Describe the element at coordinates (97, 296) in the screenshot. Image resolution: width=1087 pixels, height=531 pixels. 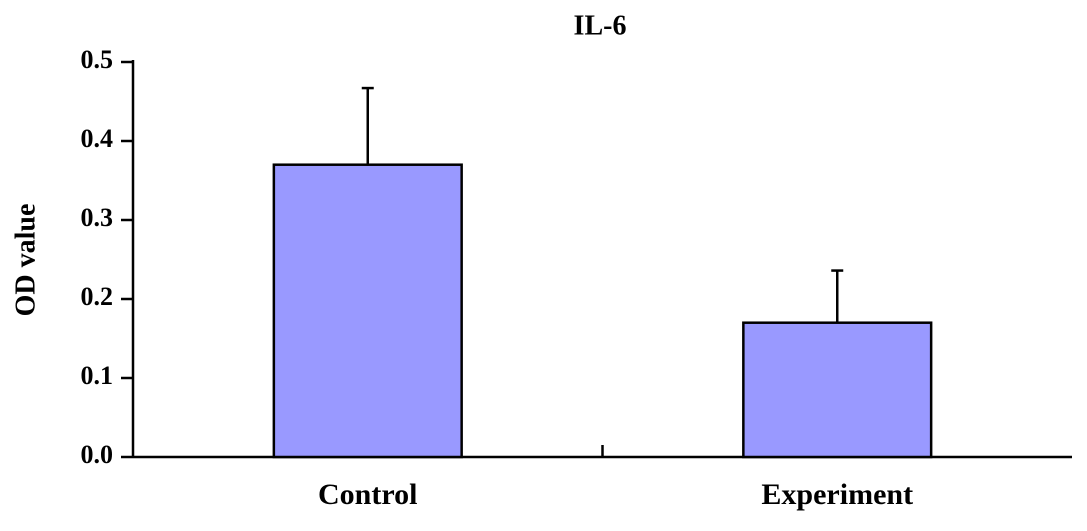
I see `y-tick-label: 0.2` at that location.